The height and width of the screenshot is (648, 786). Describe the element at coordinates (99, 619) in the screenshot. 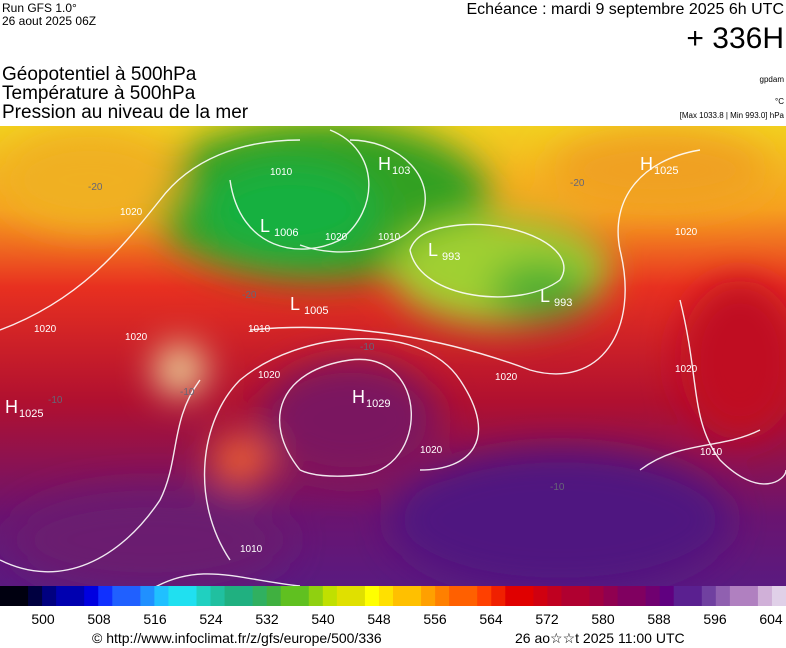

I see `colorbar-tick-label: 508` at that location.